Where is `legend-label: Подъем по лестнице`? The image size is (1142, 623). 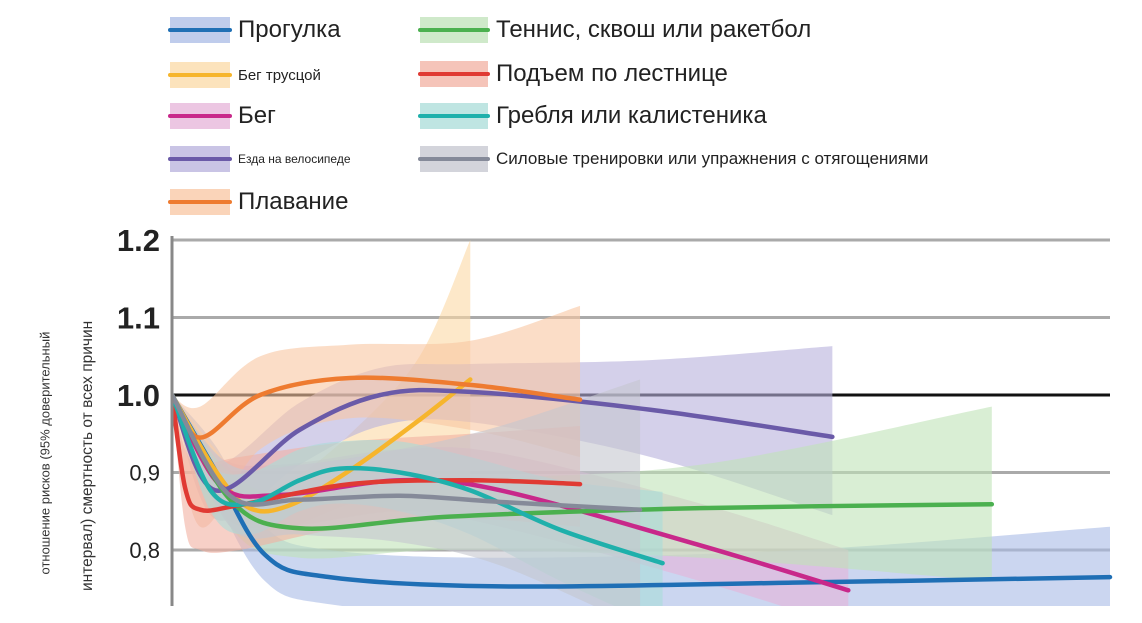 legend-label: Подъем по лестнице is located at coordinates (612, 73).